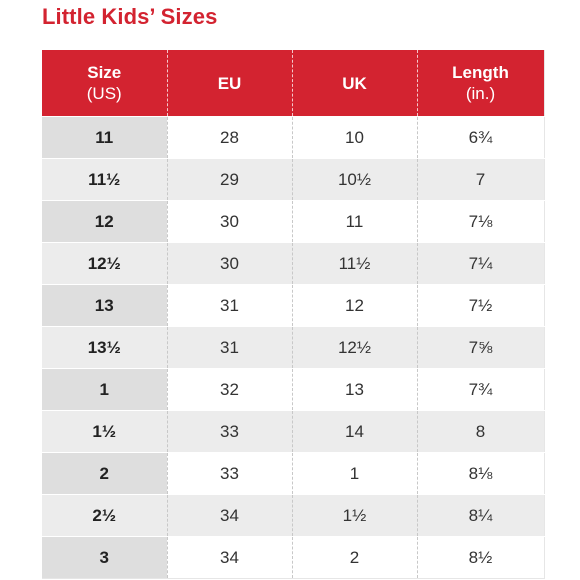 This screenshot has width=580, height=580. Describe the element at coordinates (130, 16) in the screenshot. I see `page-title: Little Kids’ Sizes` at that location.